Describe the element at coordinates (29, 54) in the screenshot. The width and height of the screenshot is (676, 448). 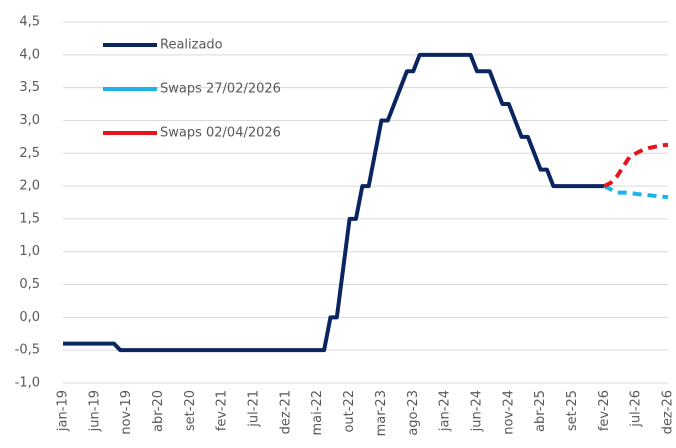
I see `y-tick-label: 4,0` at that location.